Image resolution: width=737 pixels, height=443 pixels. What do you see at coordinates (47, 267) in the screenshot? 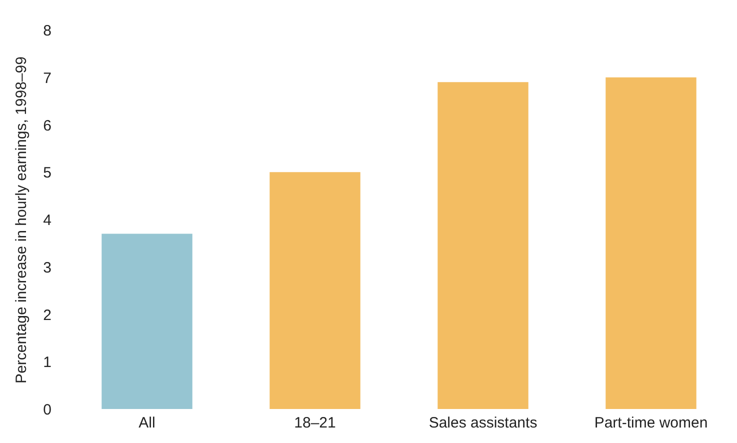
I see `y-tick-label: 3` at bounding box center [47, 267].